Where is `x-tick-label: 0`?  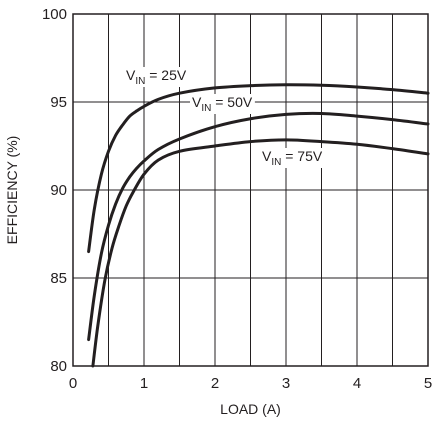
x-tick-label: 0 is located at coordinates (73, 383).